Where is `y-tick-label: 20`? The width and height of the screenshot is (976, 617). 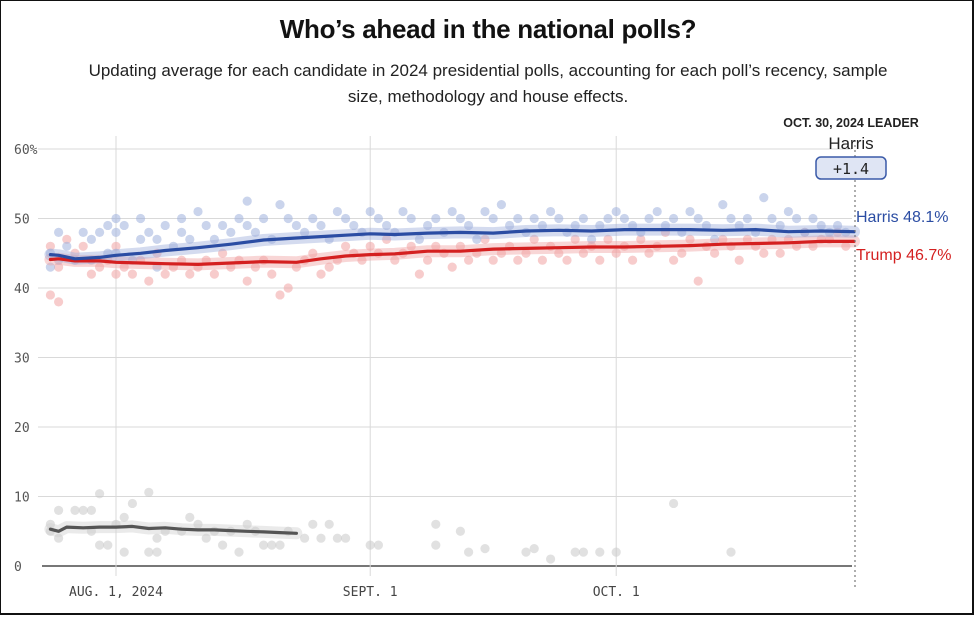
y-tick-label: 20 is located at coordinates (22, 428).